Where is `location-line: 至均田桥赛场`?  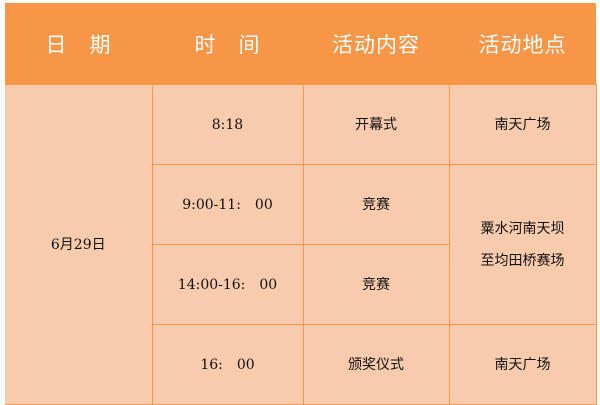 location-line: 至均田桥赛场 is located at coordinates (522, 260).